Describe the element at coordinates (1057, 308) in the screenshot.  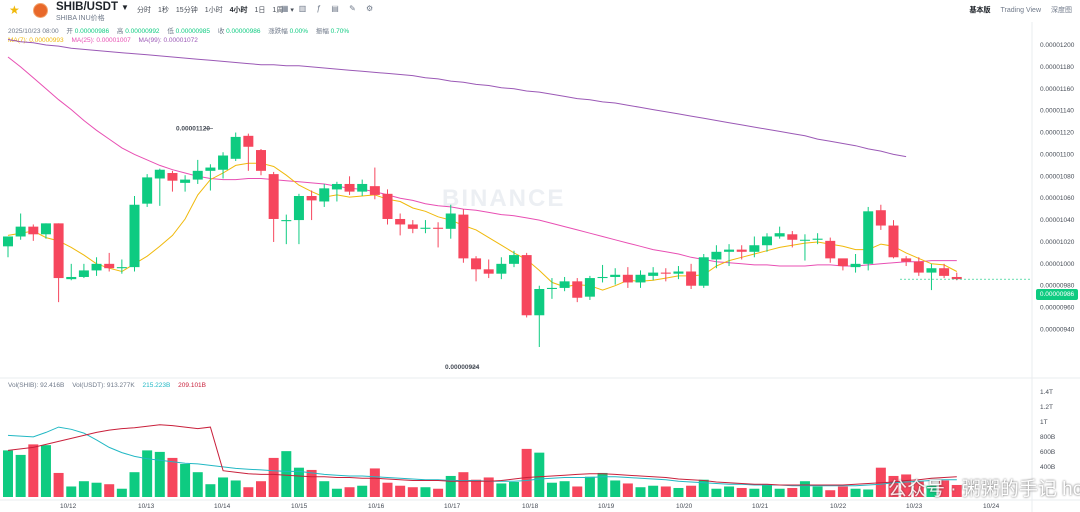
I see `price-tick-label: 0.00000960` at that location.